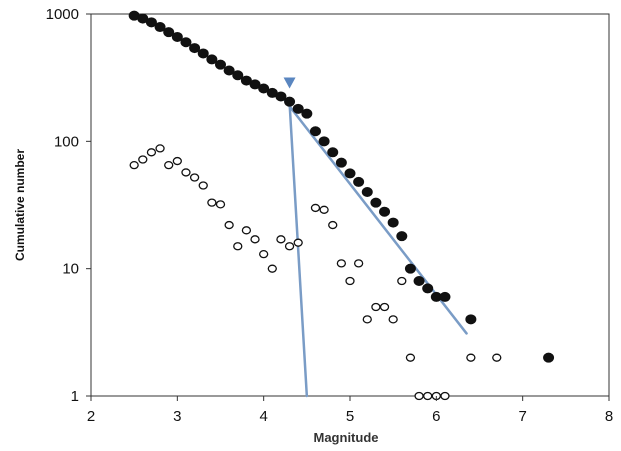  What do you see at coordinates (75, 396) in the screenshot?
I see `y-tick-label: 1` at bounding box center [75, 396].